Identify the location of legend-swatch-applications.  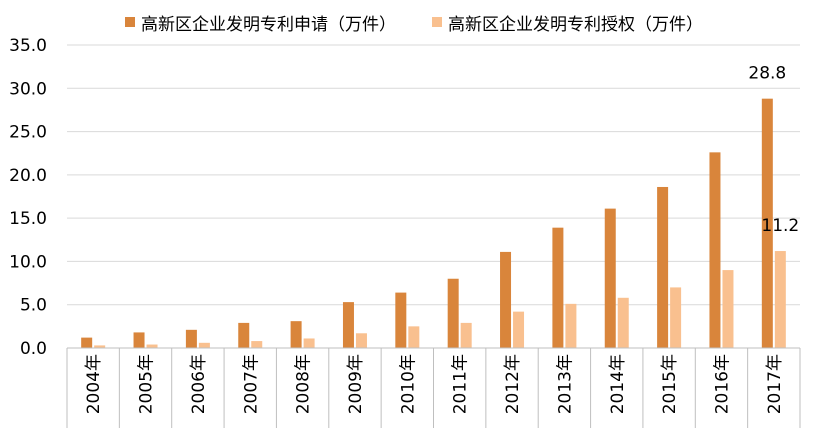
(130, 22).